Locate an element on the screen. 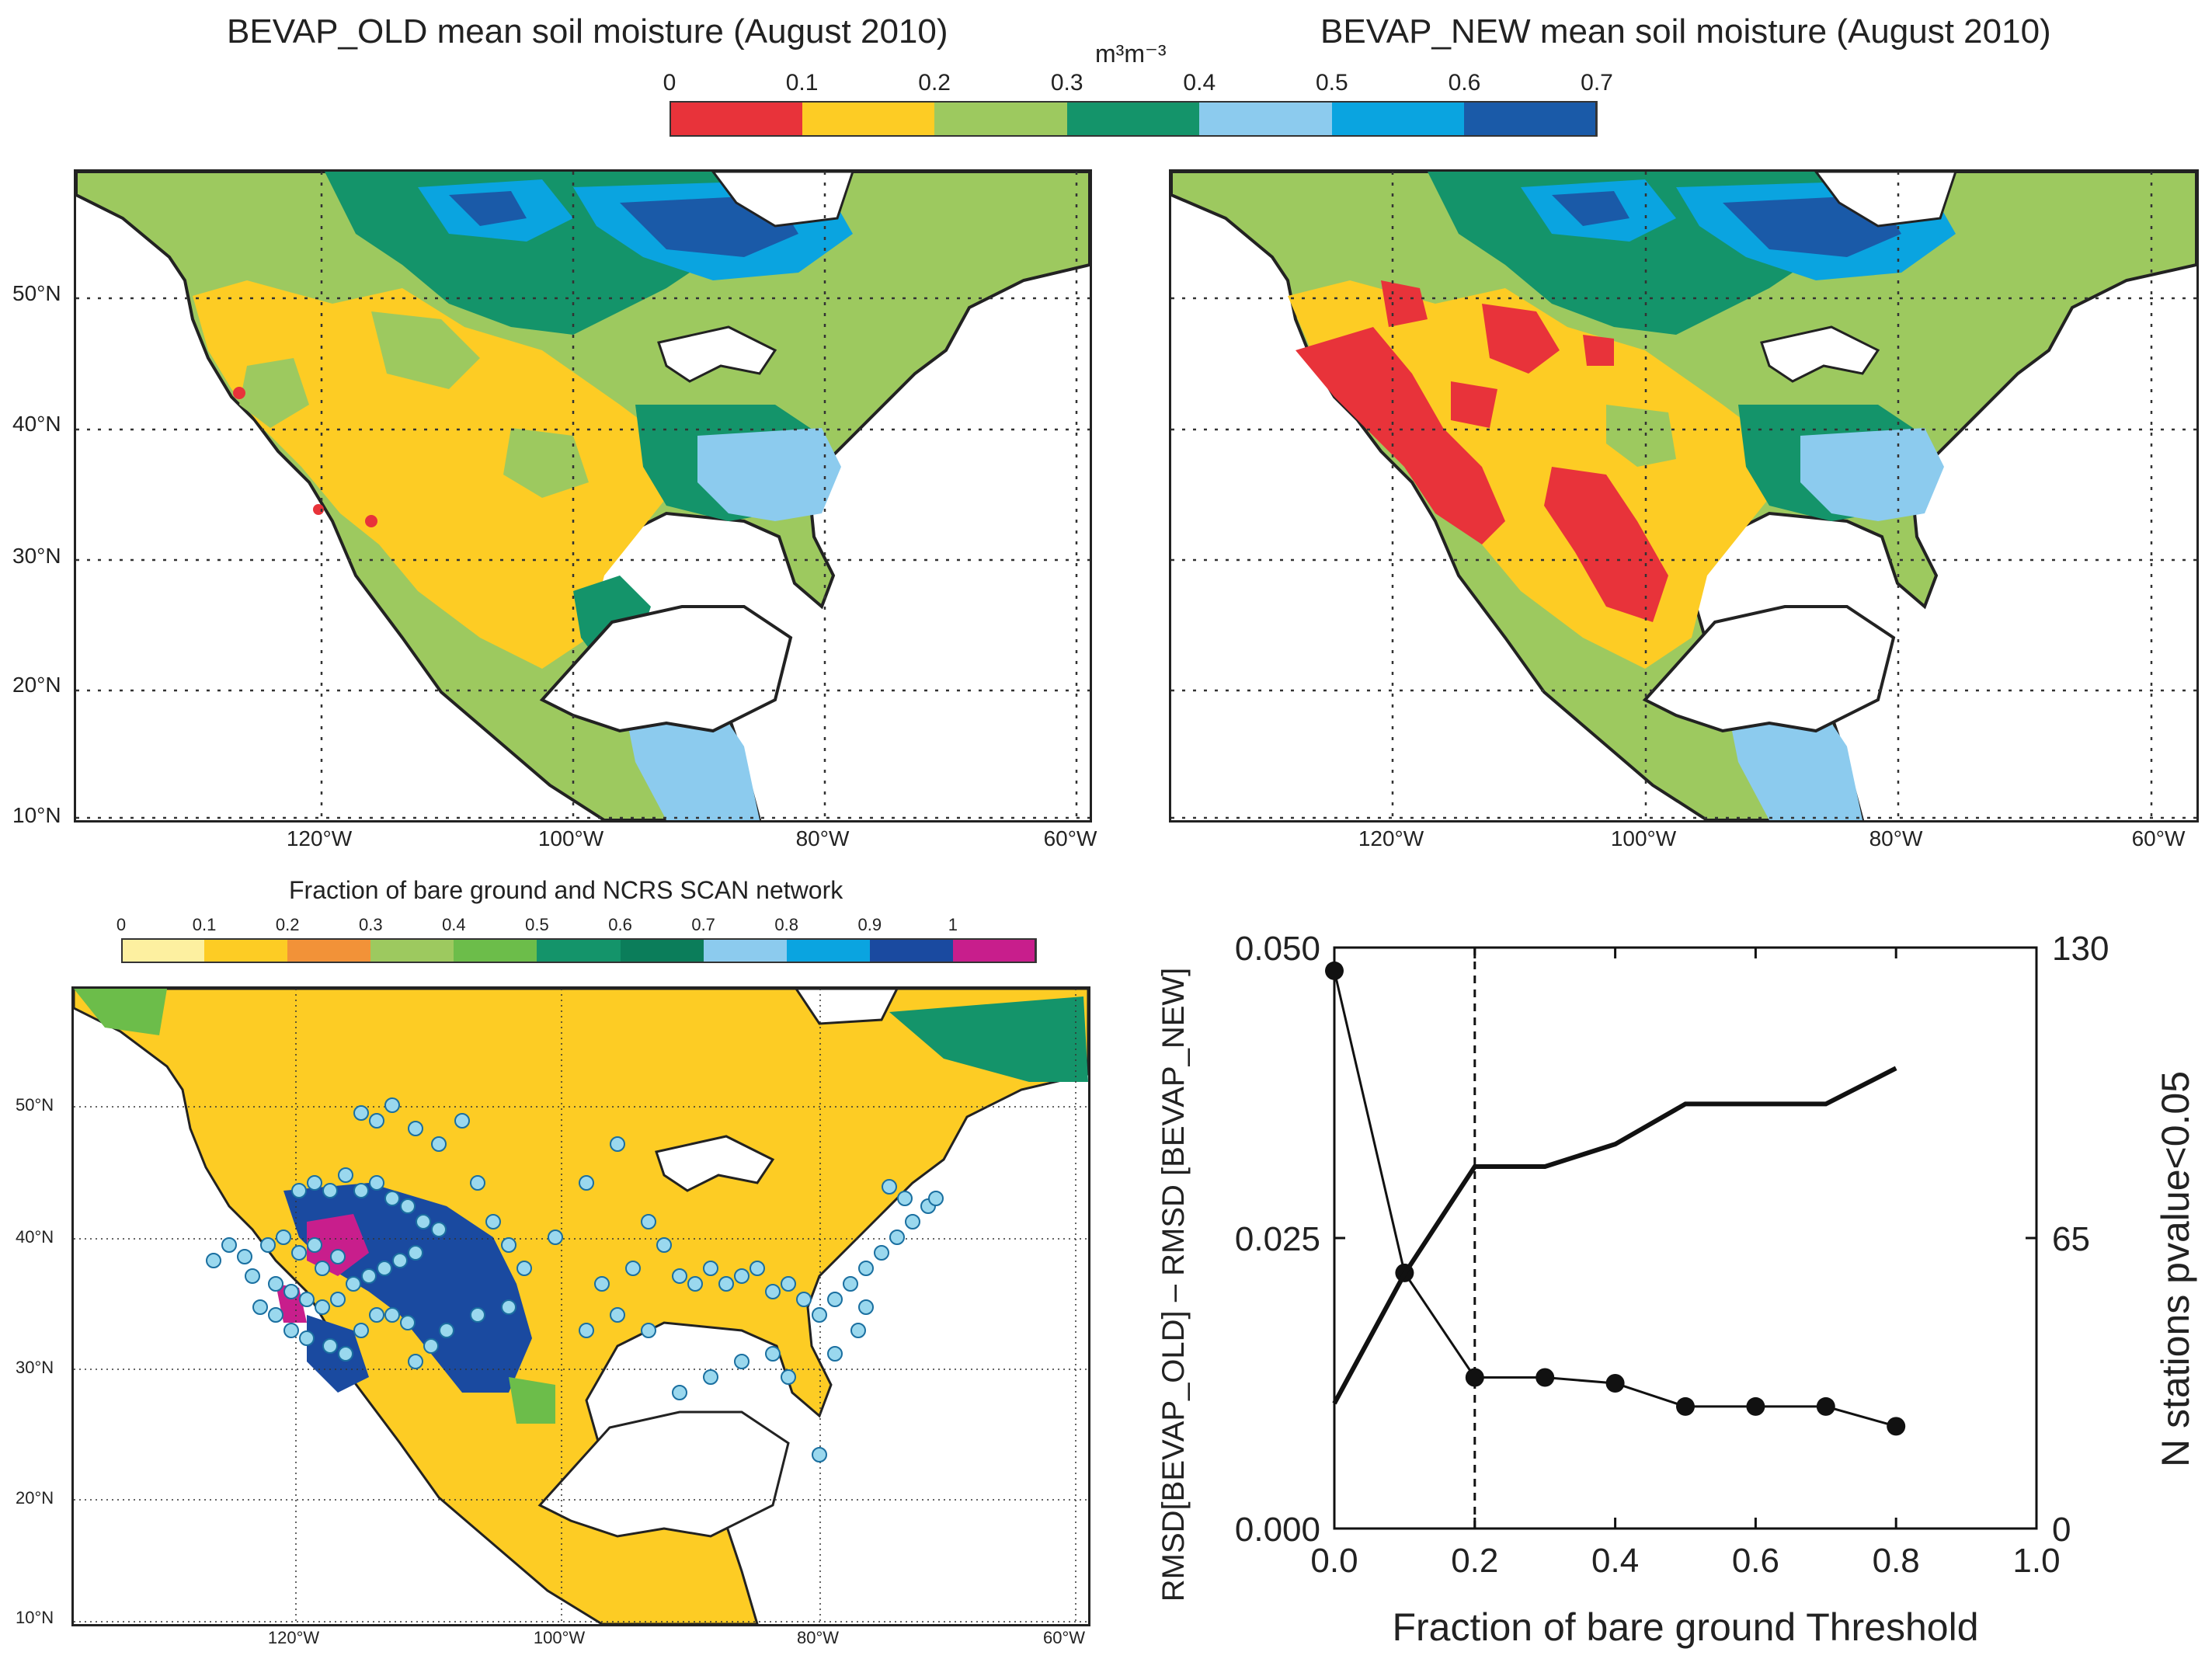 The image size is (2212, 1659). y-tick-label: 0.000 is located at coordinates (1277, 1530).